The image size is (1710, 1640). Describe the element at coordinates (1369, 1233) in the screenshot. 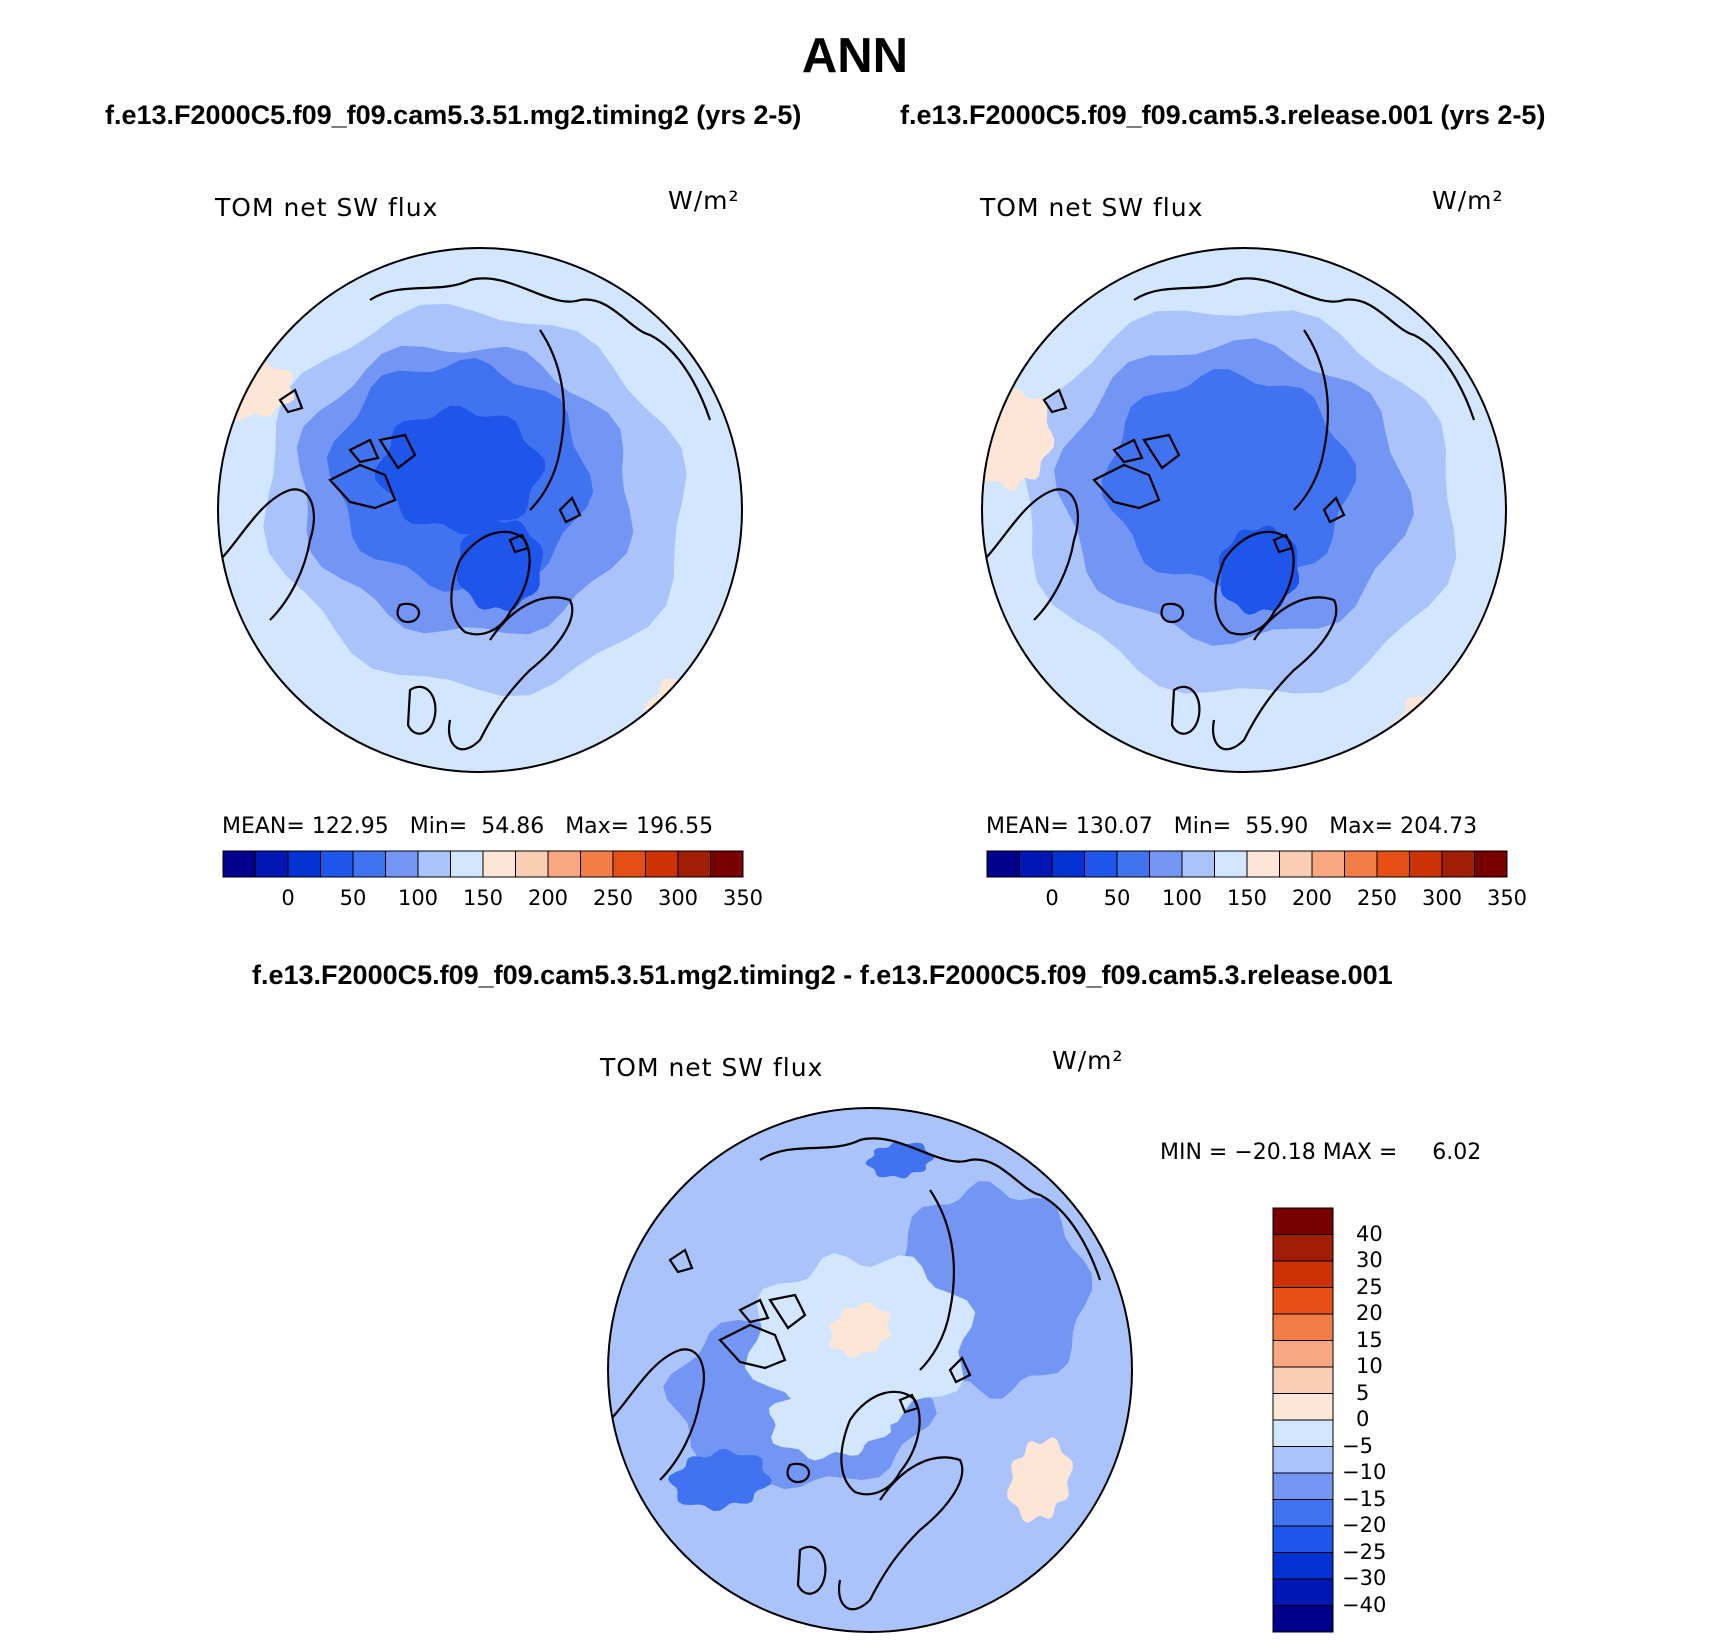

I see `colorbar-tick-label: 40` at that location.